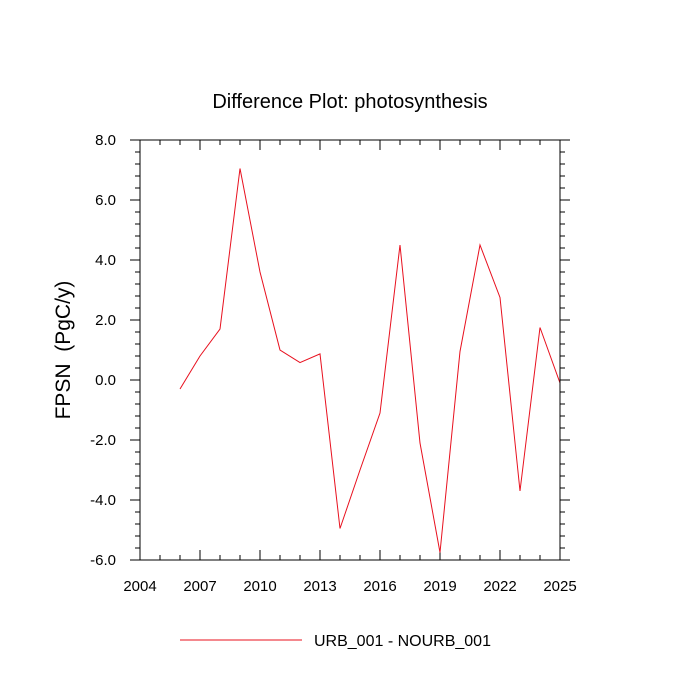 Image resolution: width=700 pixels, height=700 pixels. Describe the element at coordinates (259, 586) in the screenshot. I see `x-tick-label: 2010` at that location.